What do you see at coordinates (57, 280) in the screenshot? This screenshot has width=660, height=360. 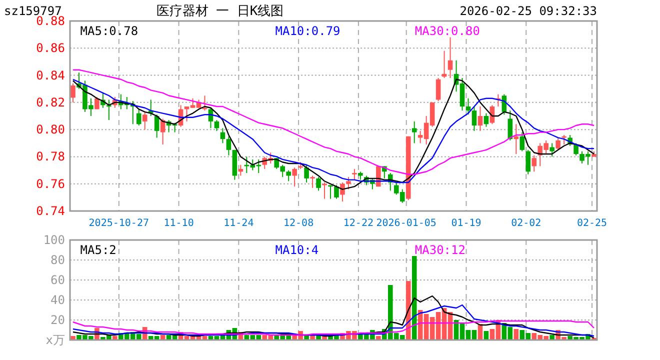 I see `y-tick-label: 60` at bounding box center [57, 280].